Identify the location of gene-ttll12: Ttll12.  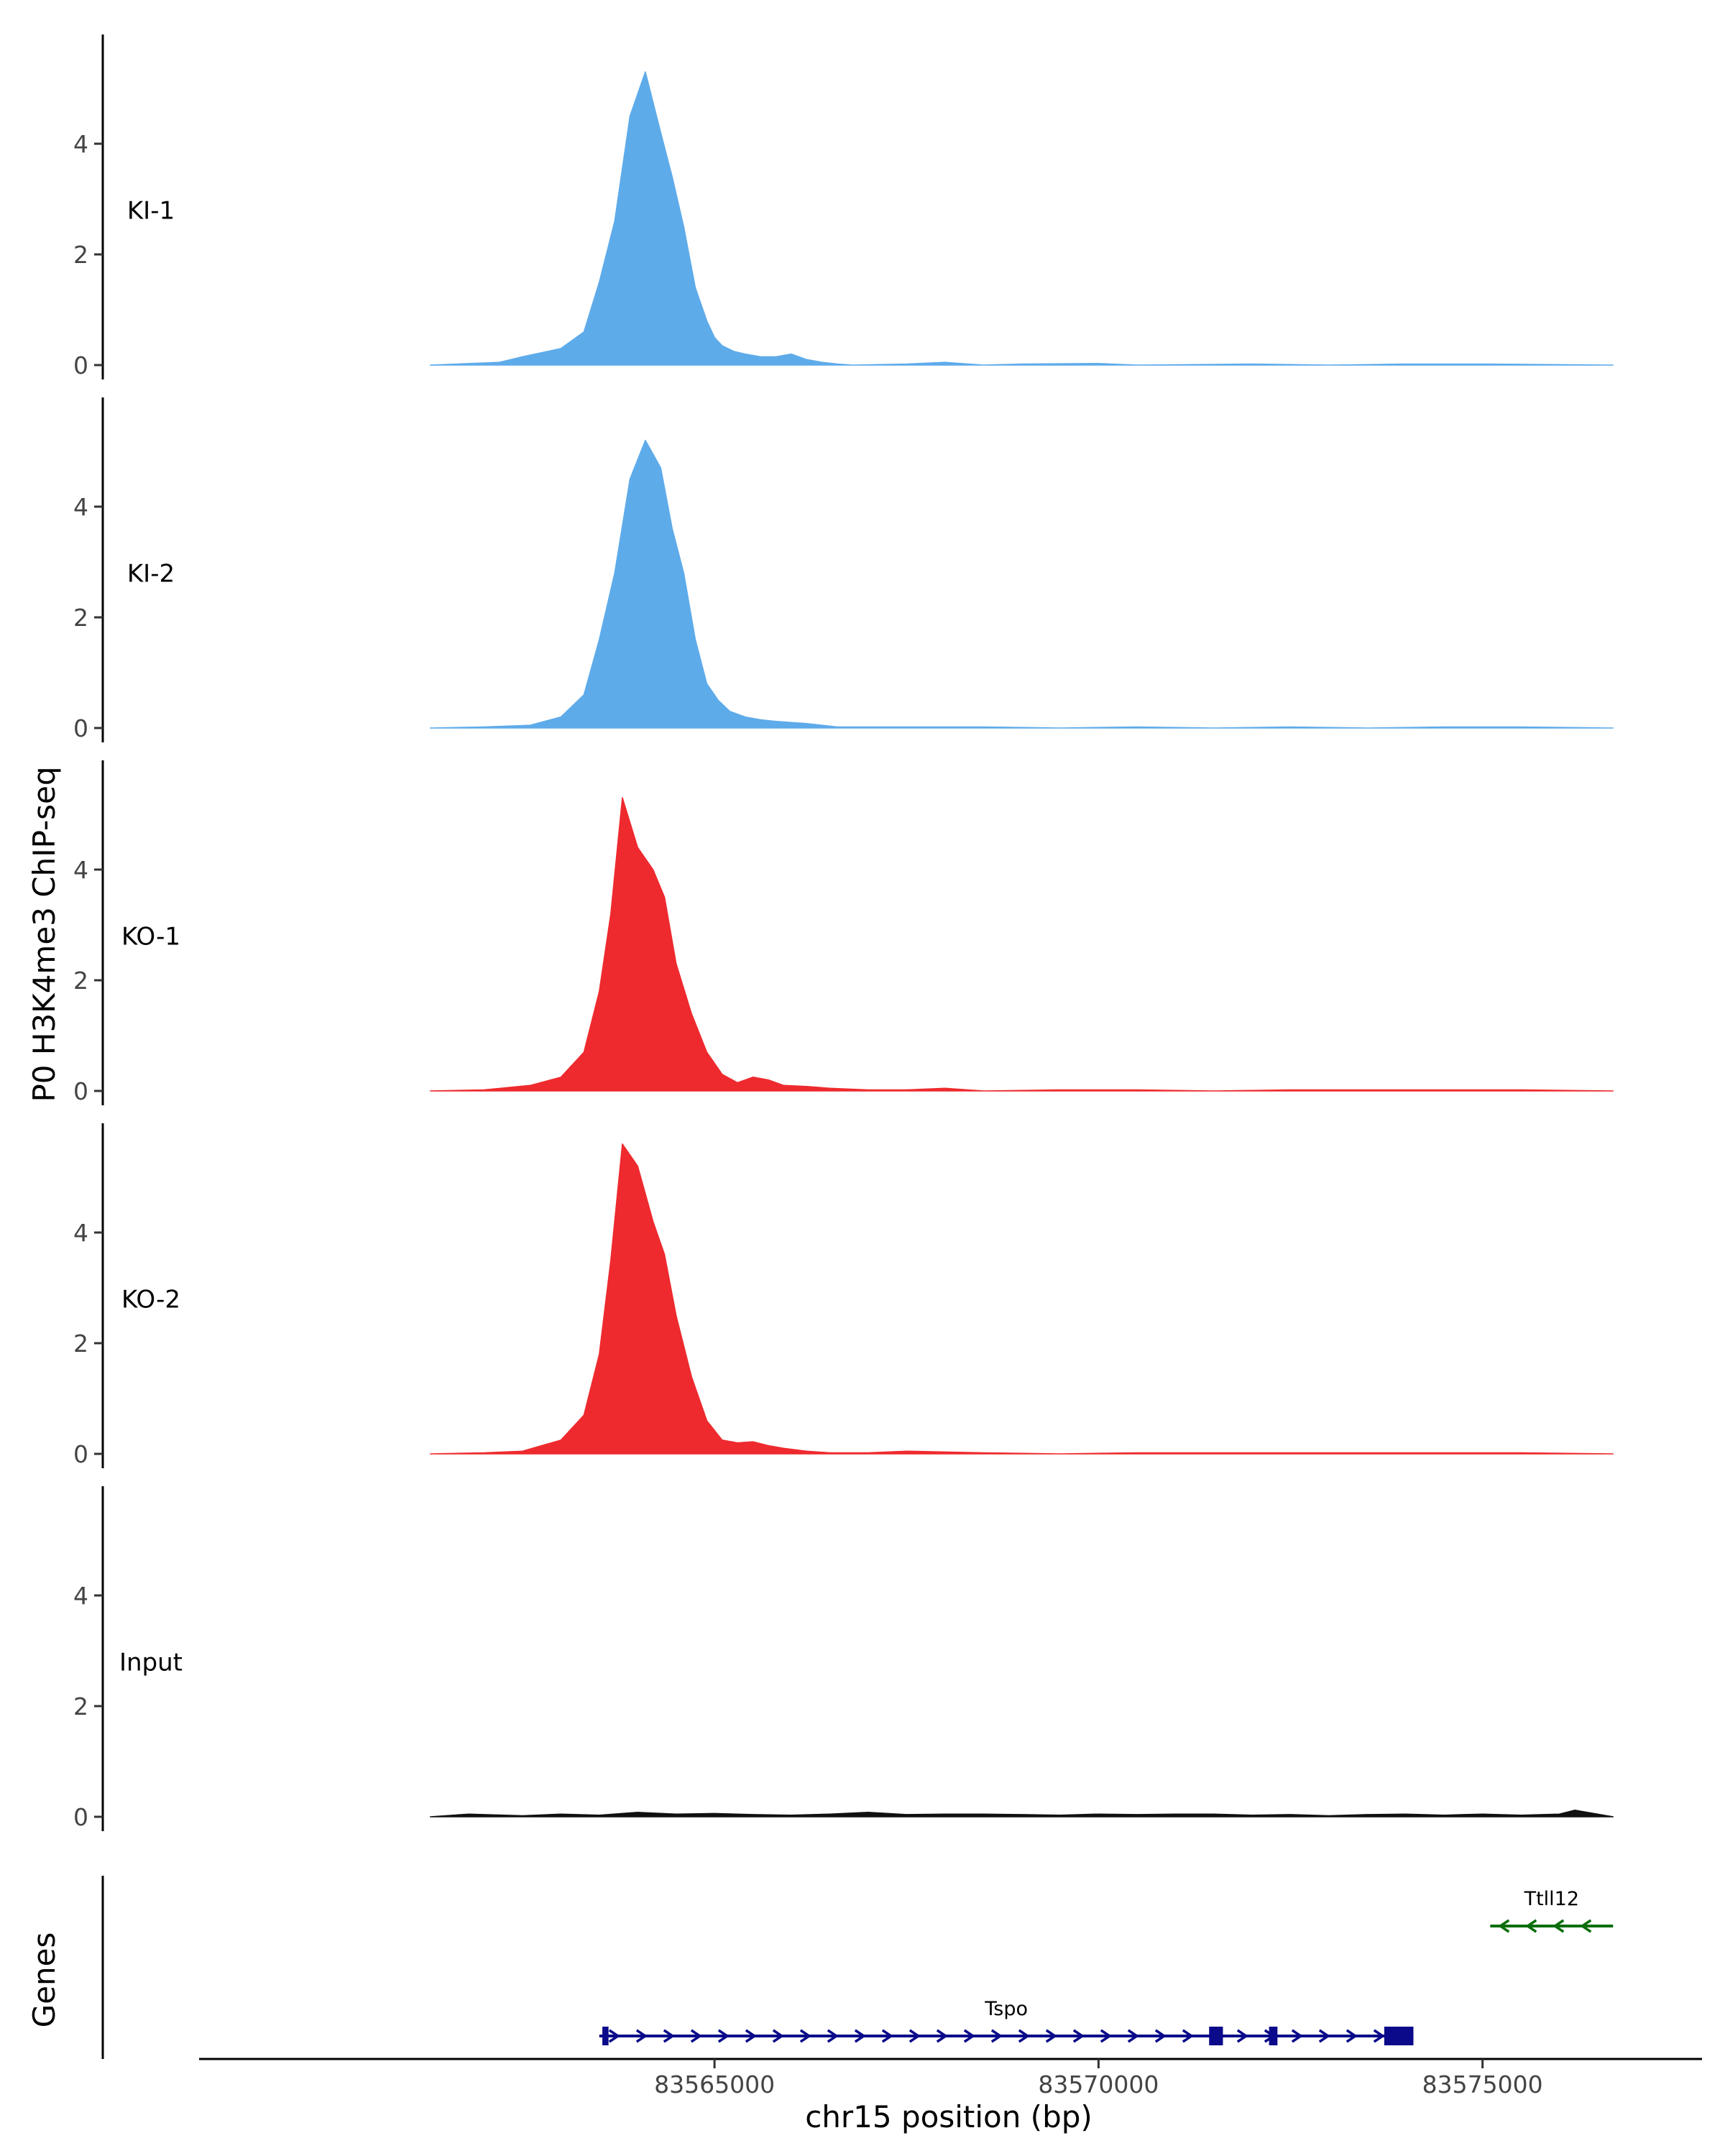
(1552, 1911).